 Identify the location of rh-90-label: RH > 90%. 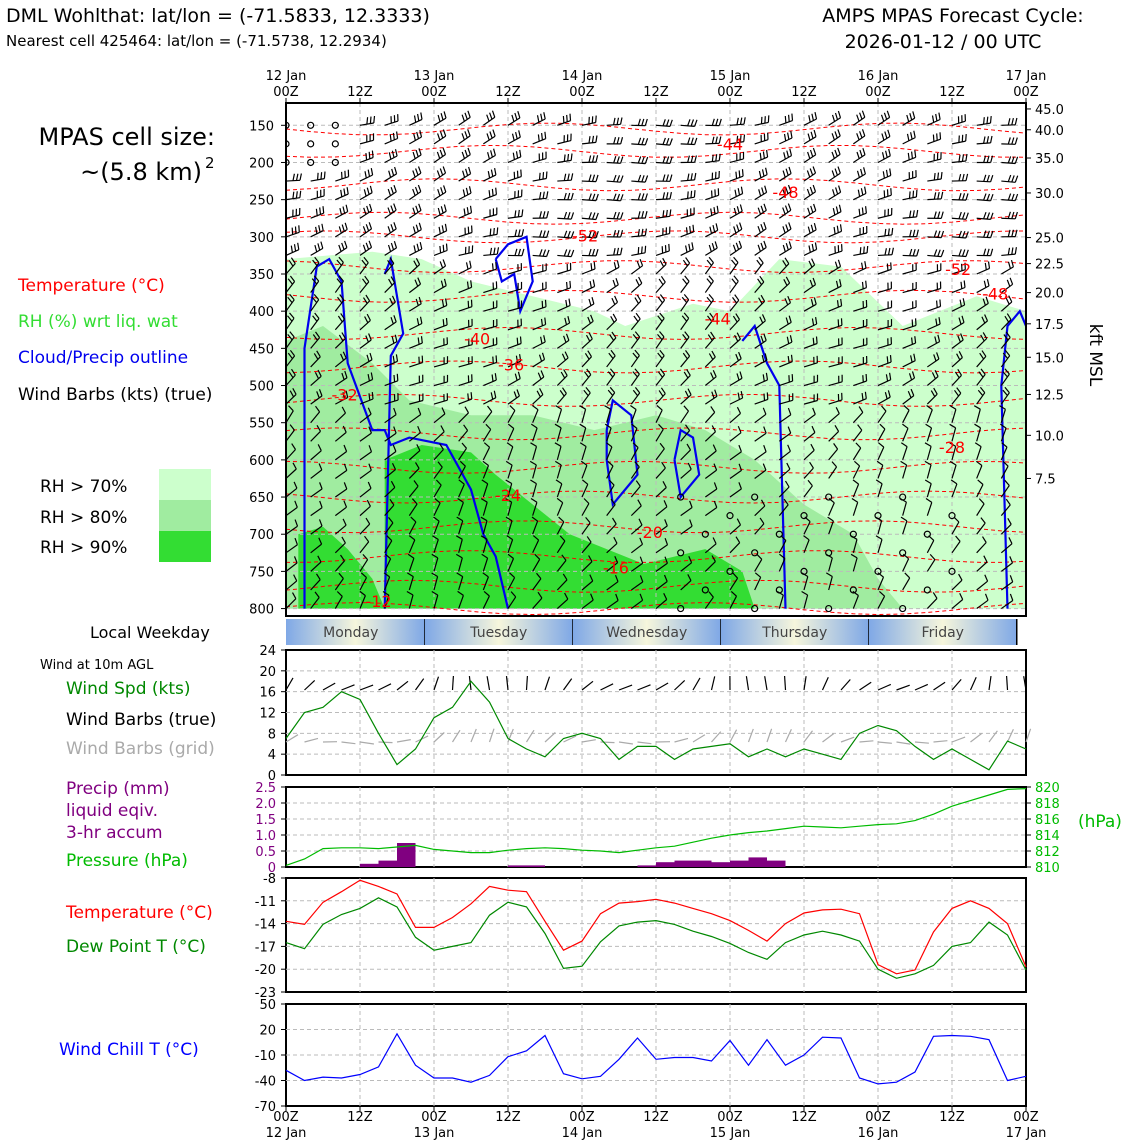
(83, 548).